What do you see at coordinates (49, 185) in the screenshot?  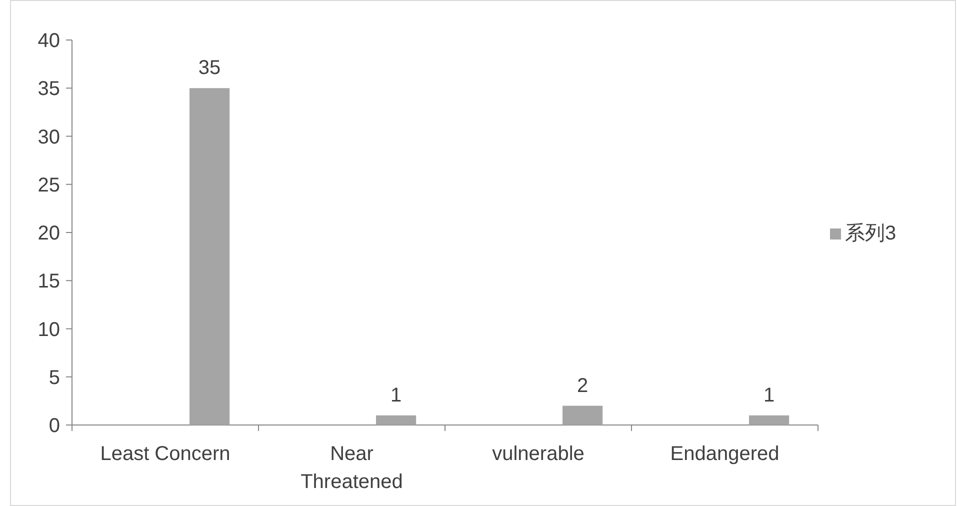 I see `y-tick-label: 25` at bounding box center [49, 185].